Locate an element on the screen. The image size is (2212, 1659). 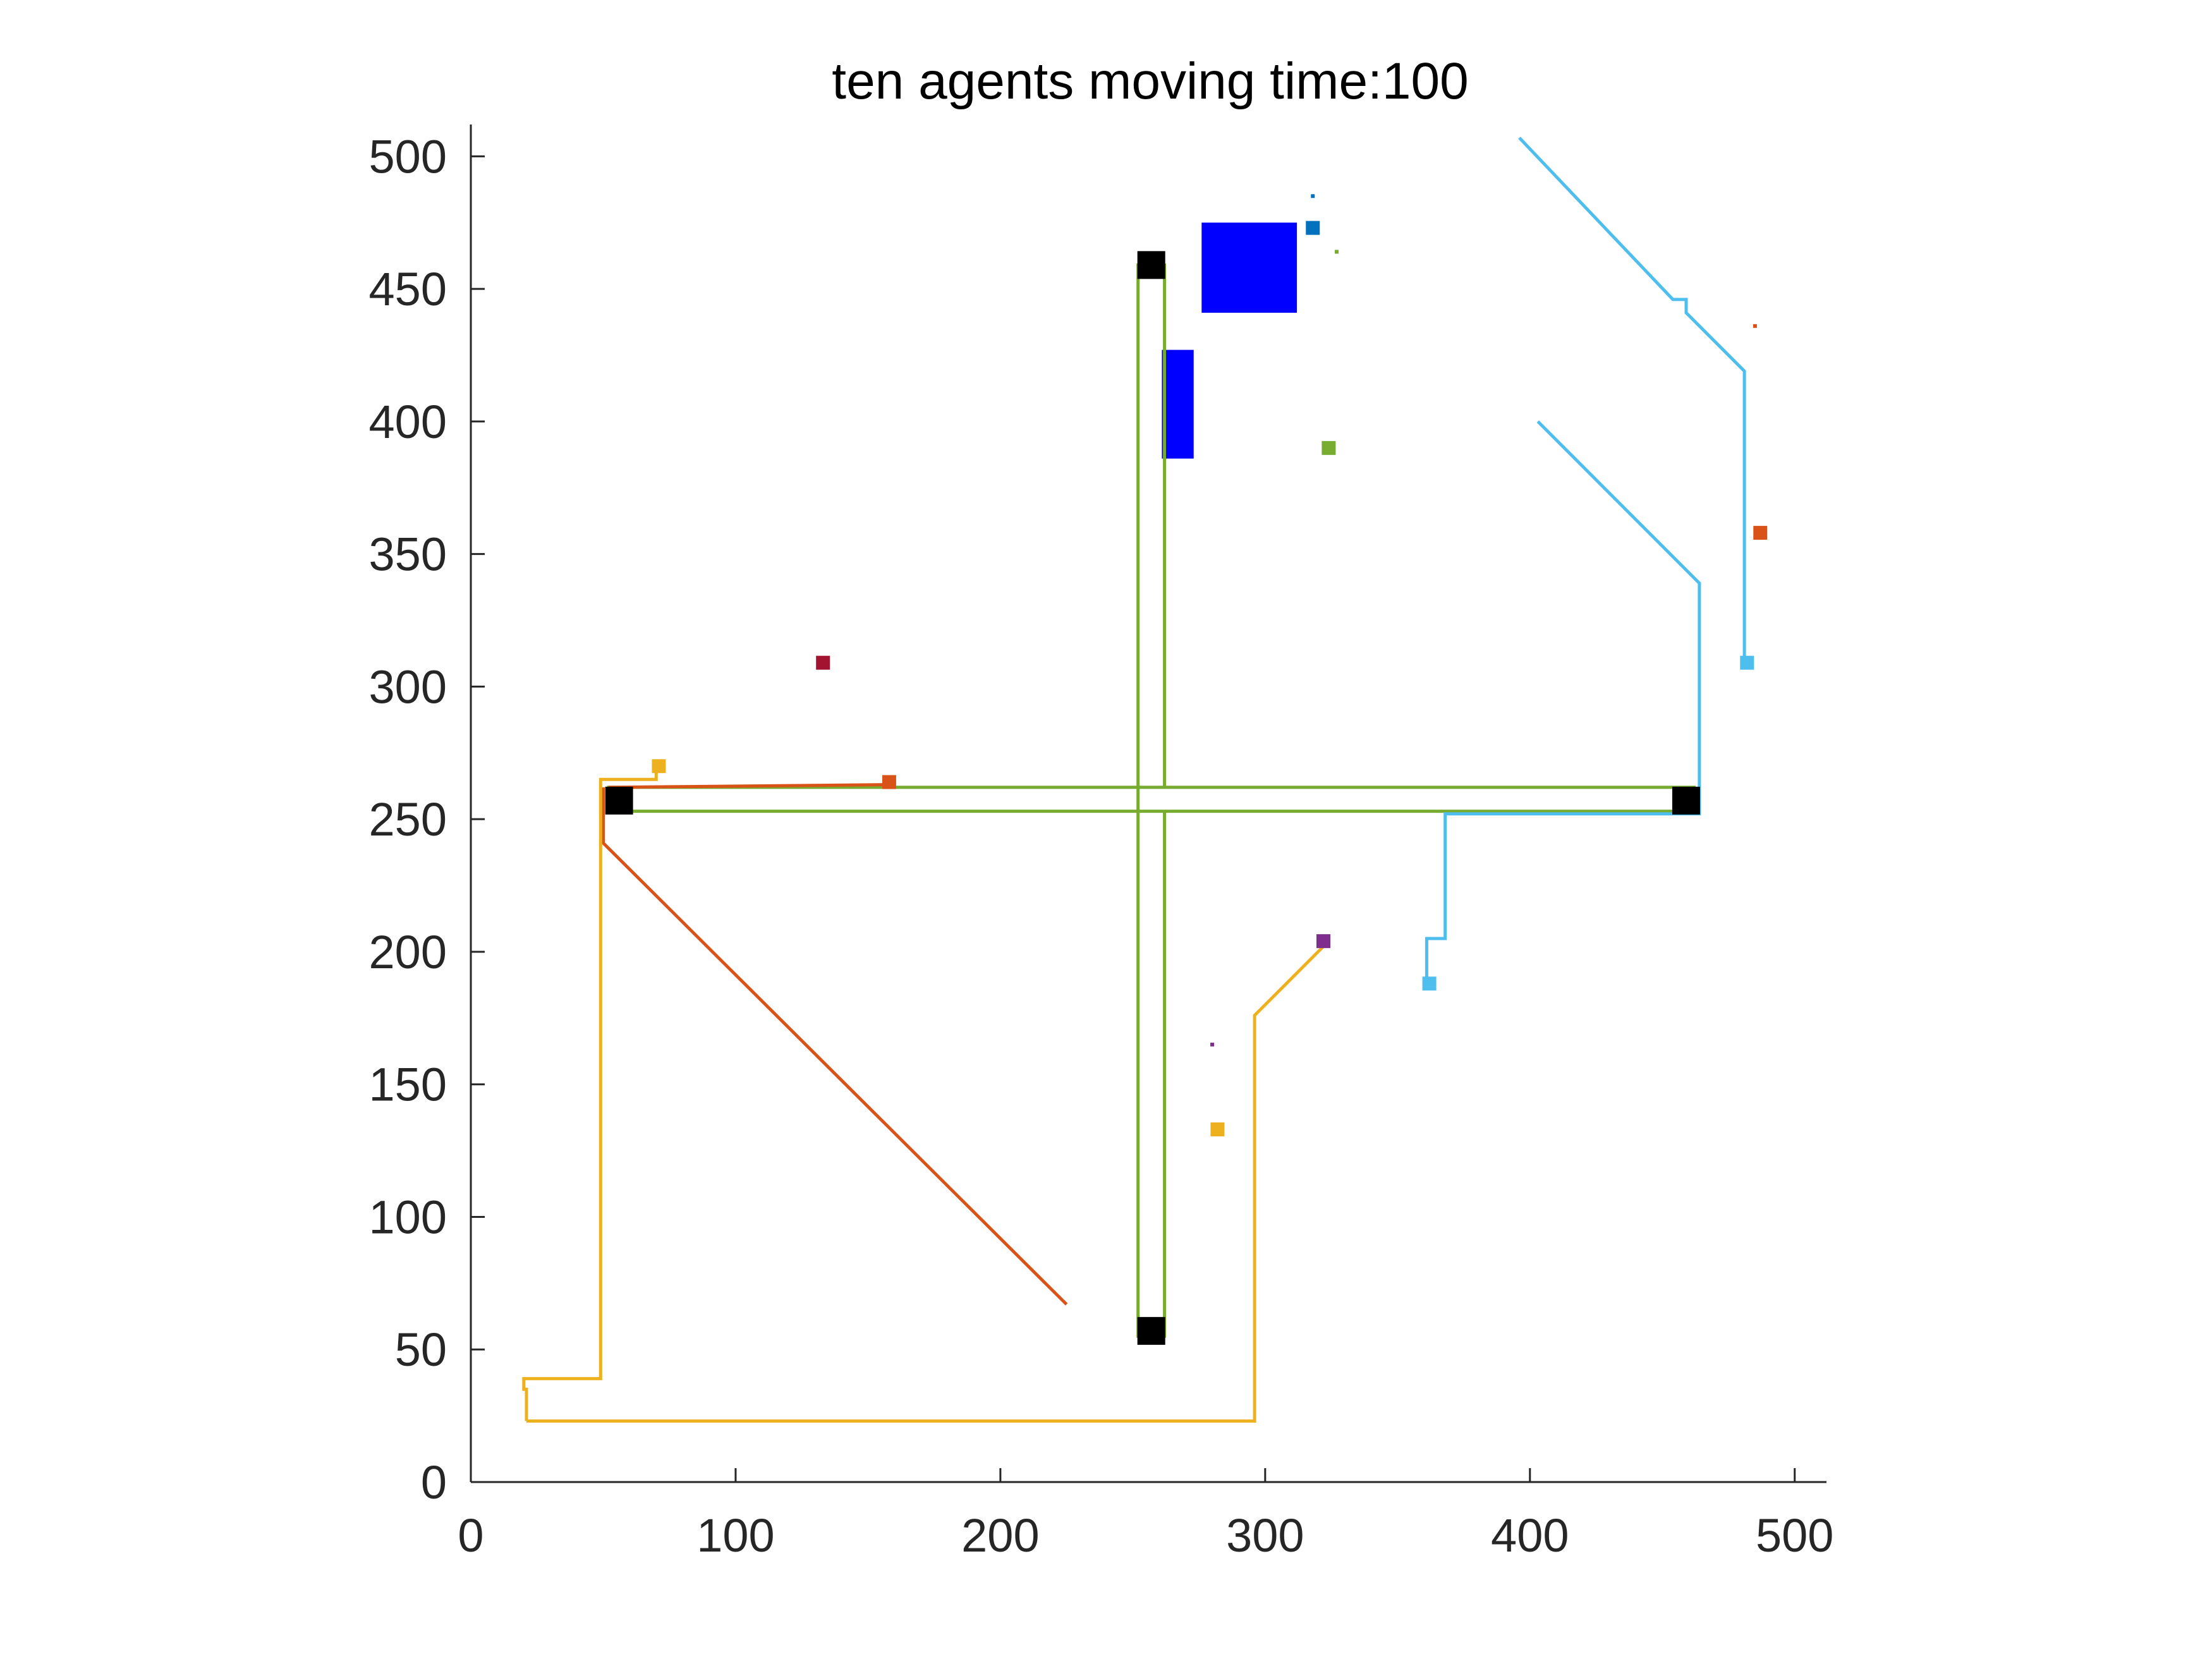
obstacle-layer is located at coordinates (1229, 340).